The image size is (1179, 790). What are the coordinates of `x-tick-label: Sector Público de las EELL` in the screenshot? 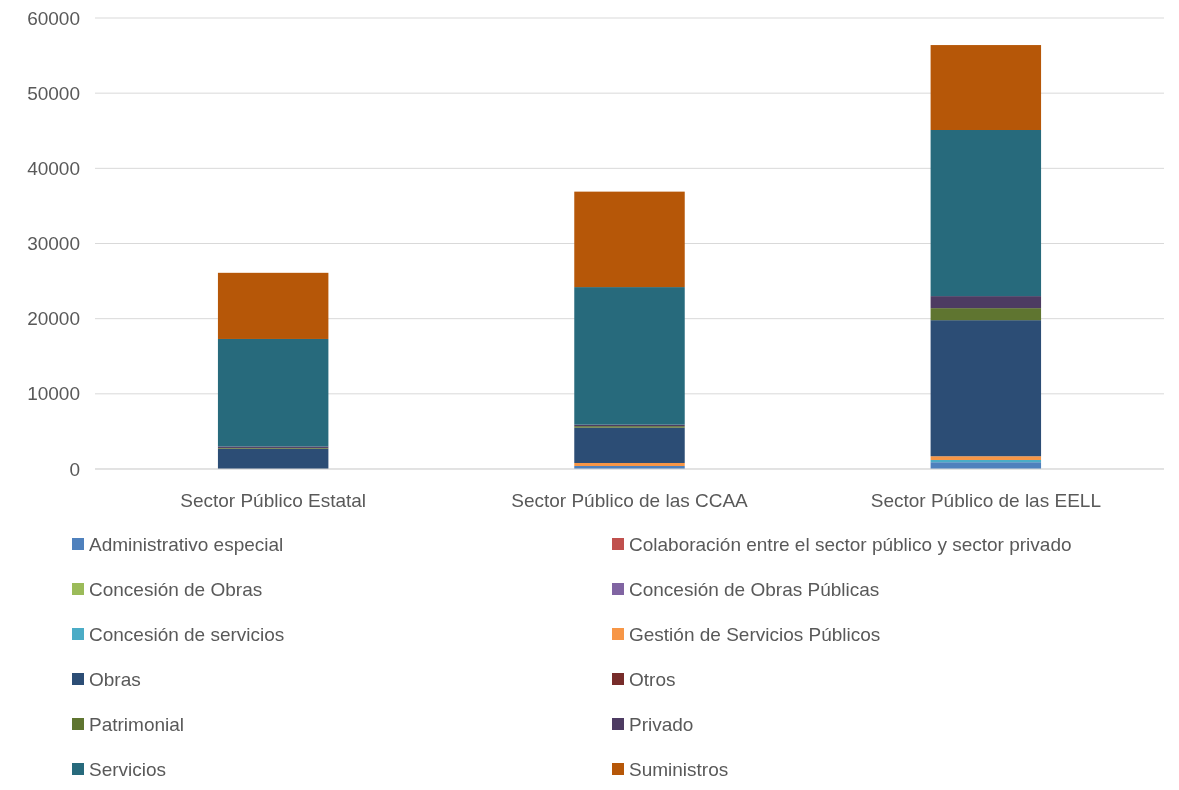 It's located at (985, 500).